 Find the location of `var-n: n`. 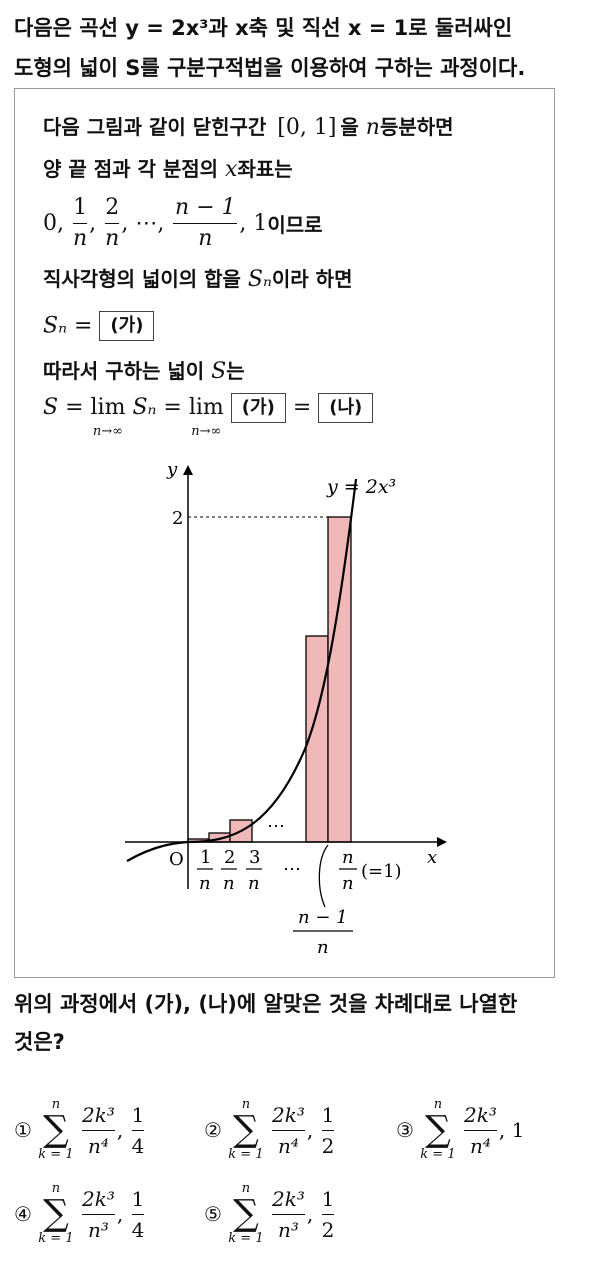

var-n: n is located at coordinates (372, 127).